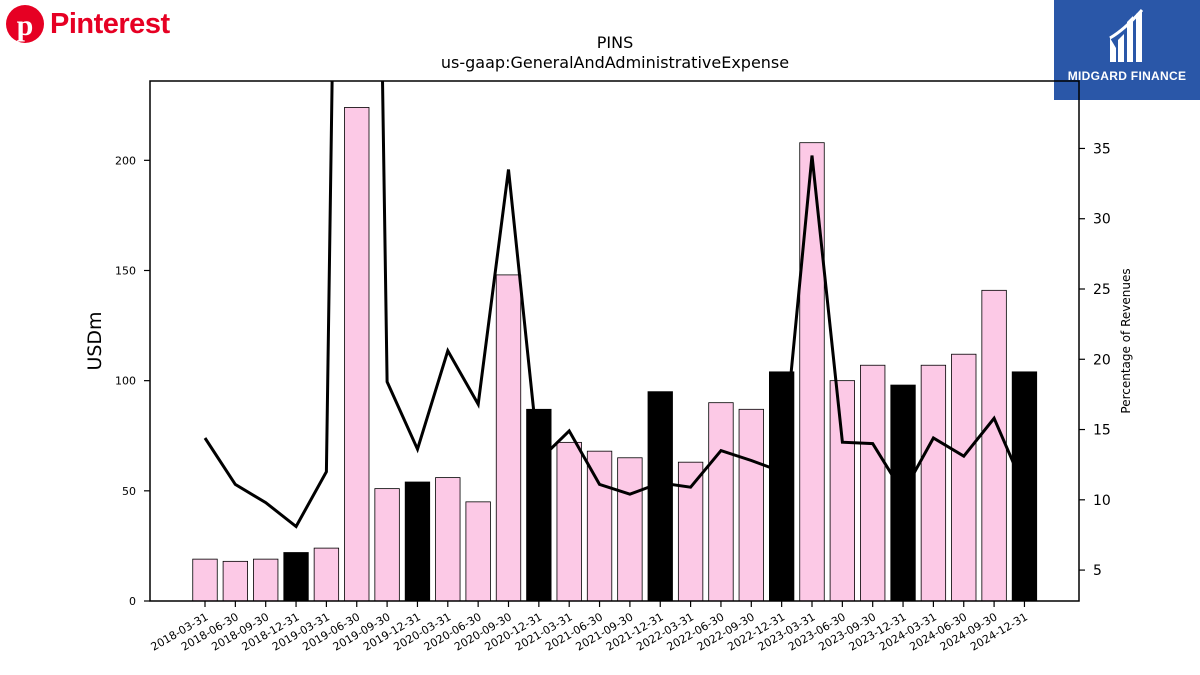 The width and height of the screenshot is (1200, 675). Describe the element at coordinates (129, 491) in the screenshot. I see `y-tick-label: 50` at that location.